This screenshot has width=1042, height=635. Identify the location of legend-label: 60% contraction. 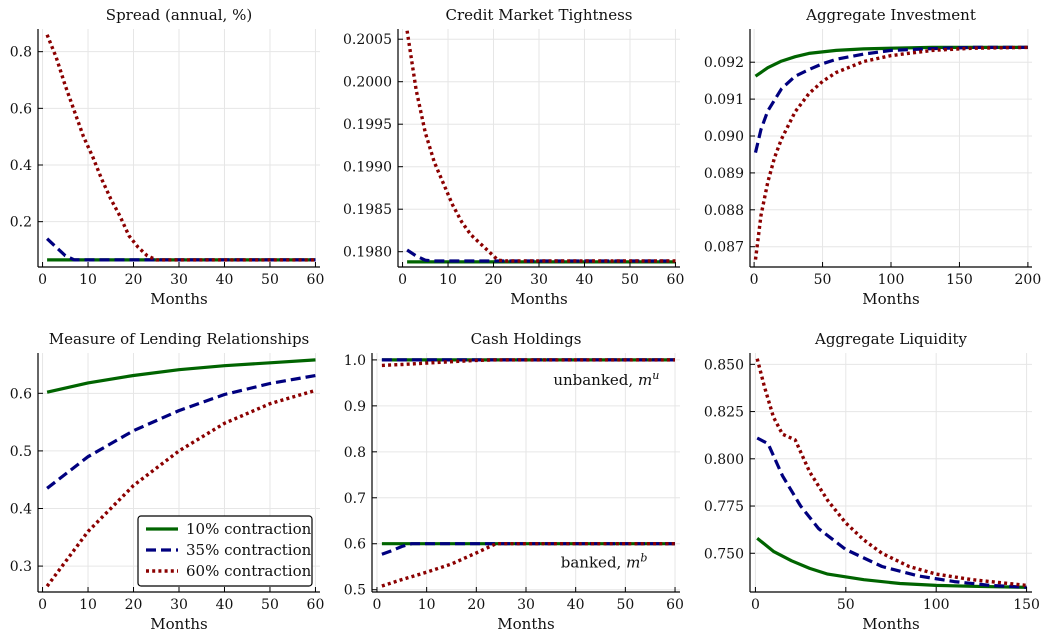
(249, 571).